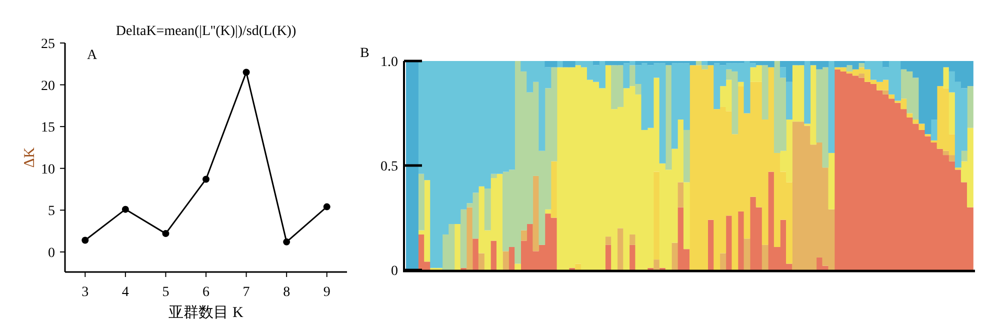  Describe the element at coordinates (92, 55) in the screenshot. I see `annotation: A` at that location.